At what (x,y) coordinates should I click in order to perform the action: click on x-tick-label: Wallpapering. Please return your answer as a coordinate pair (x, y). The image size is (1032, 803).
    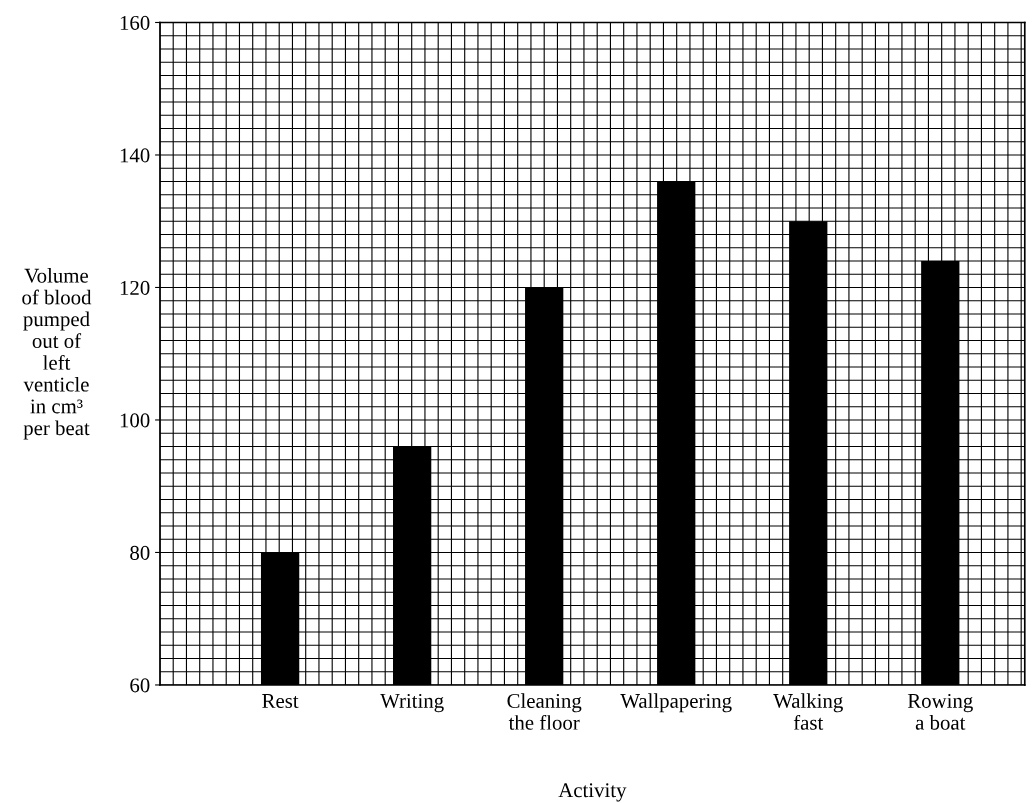
    Looking at the image, I should click on (676, 703).